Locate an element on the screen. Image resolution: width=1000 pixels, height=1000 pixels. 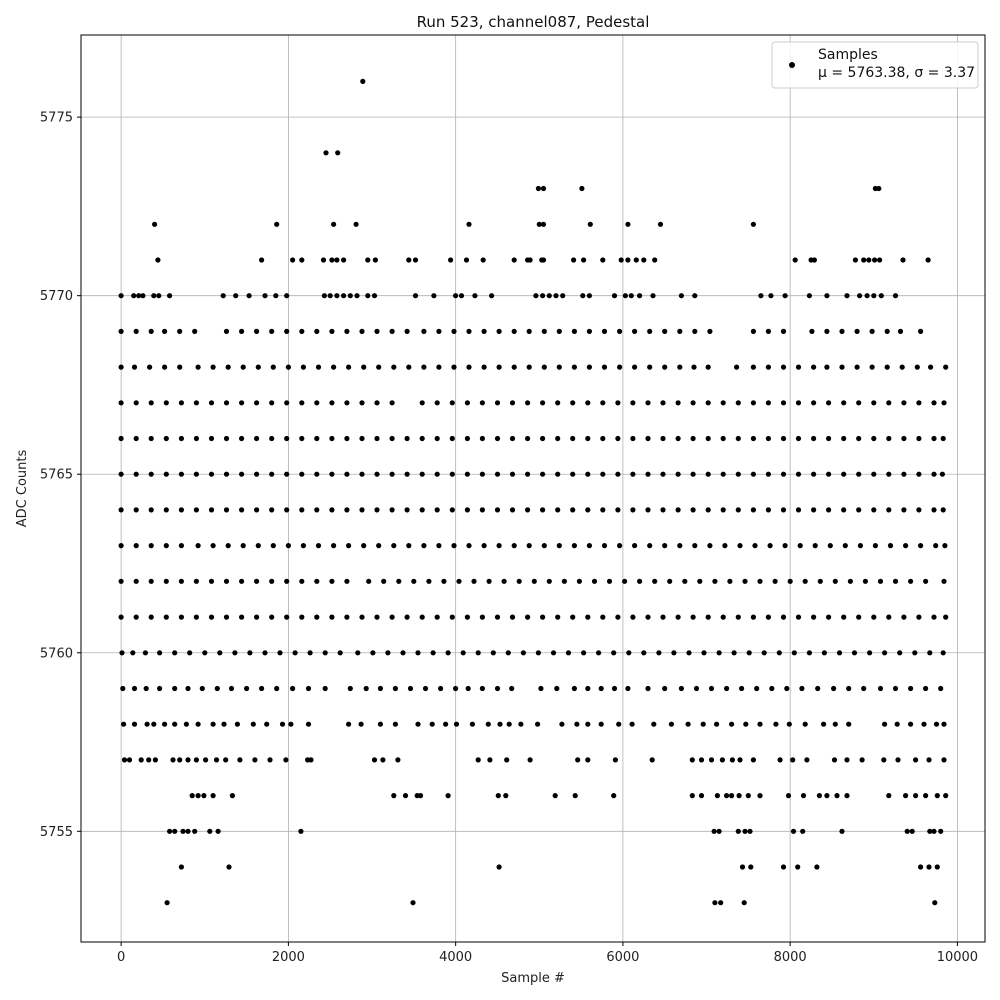
legend: Samples μ = 5763.38, σ = 3.37 is located at coordinates (875, 65).